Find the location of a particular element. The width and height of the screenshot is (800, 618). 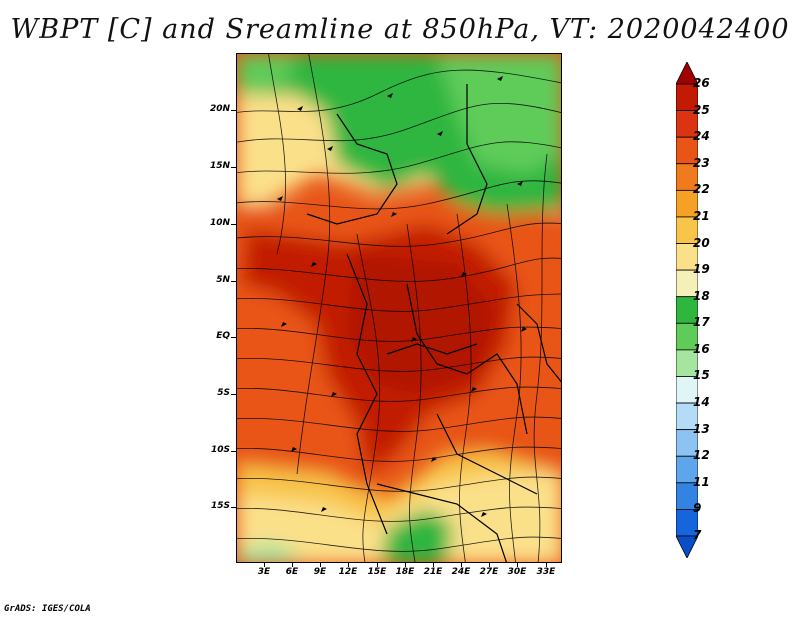

colorbar-label: 22 is located at coordinates (701, 189).